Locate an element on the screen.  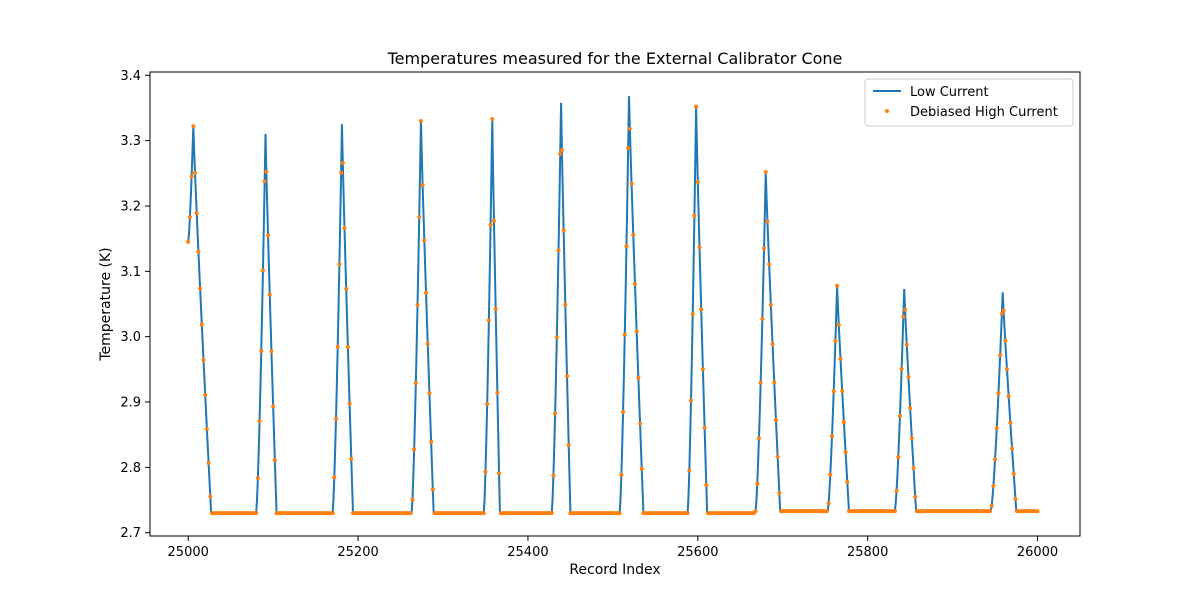
y-tick-label: 3.1 is located at coordinates (130, 272).